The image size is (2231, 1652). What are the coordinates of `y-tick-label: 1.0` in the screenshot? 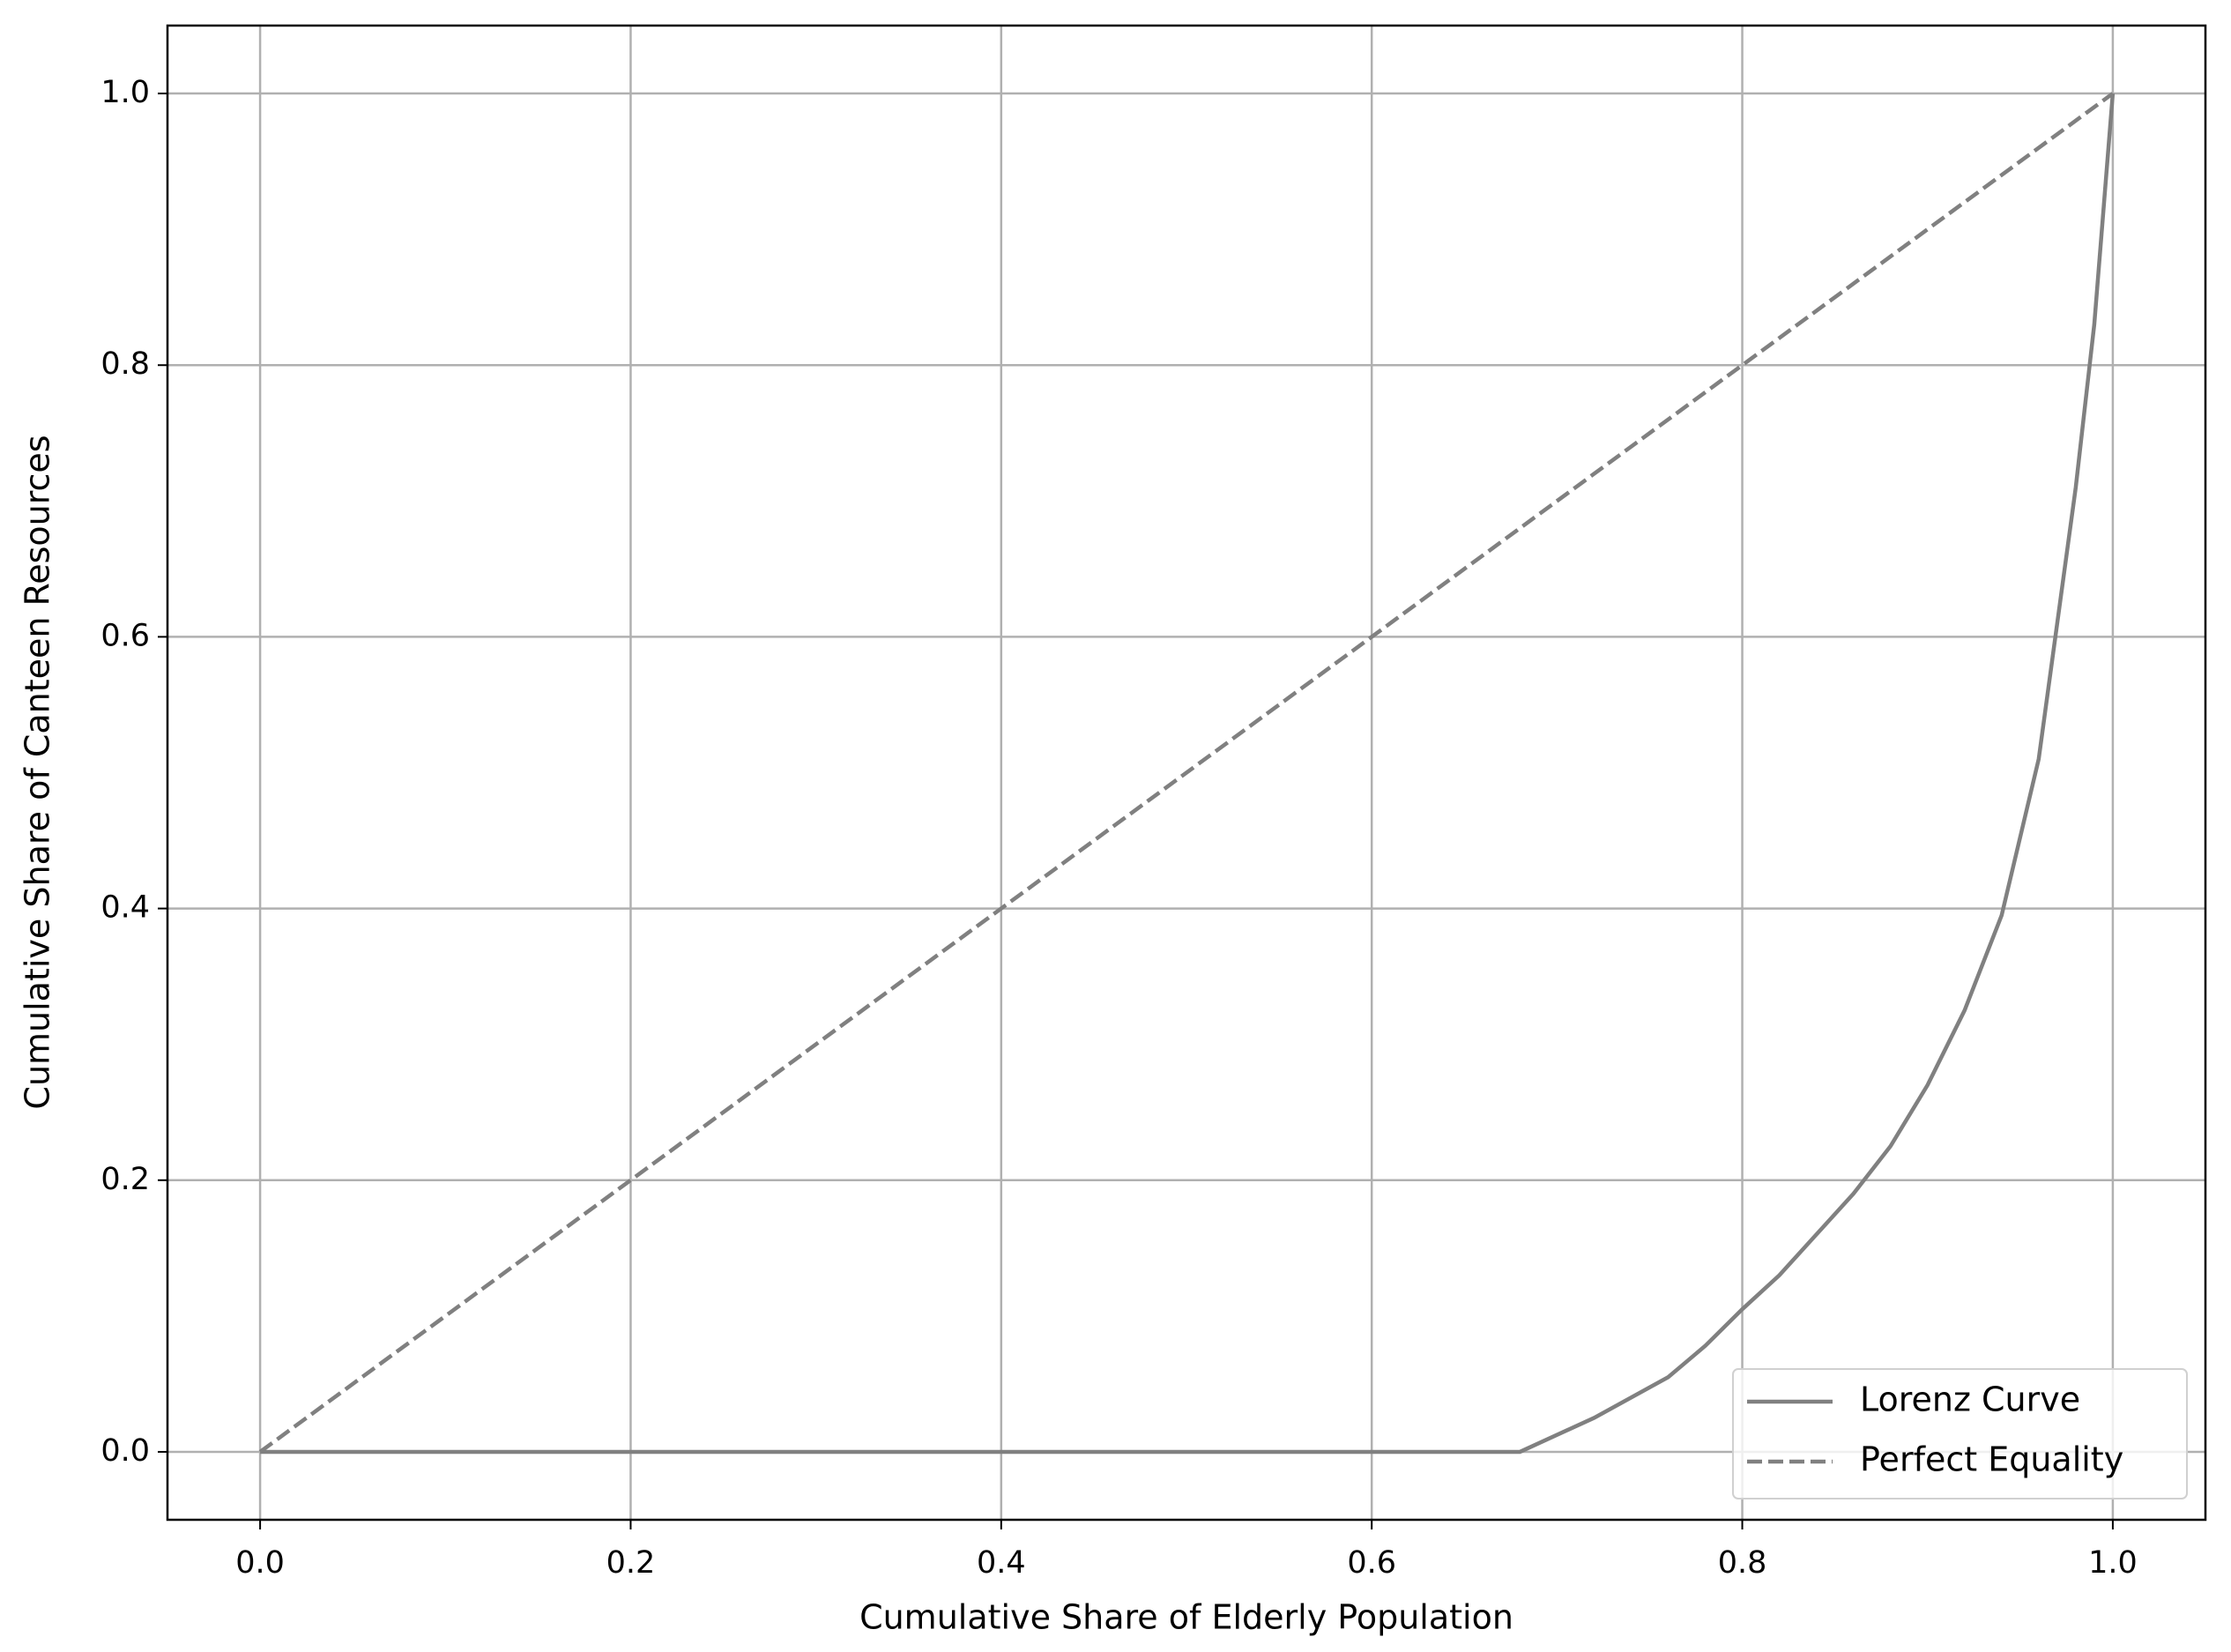 It's located at (125, 92).